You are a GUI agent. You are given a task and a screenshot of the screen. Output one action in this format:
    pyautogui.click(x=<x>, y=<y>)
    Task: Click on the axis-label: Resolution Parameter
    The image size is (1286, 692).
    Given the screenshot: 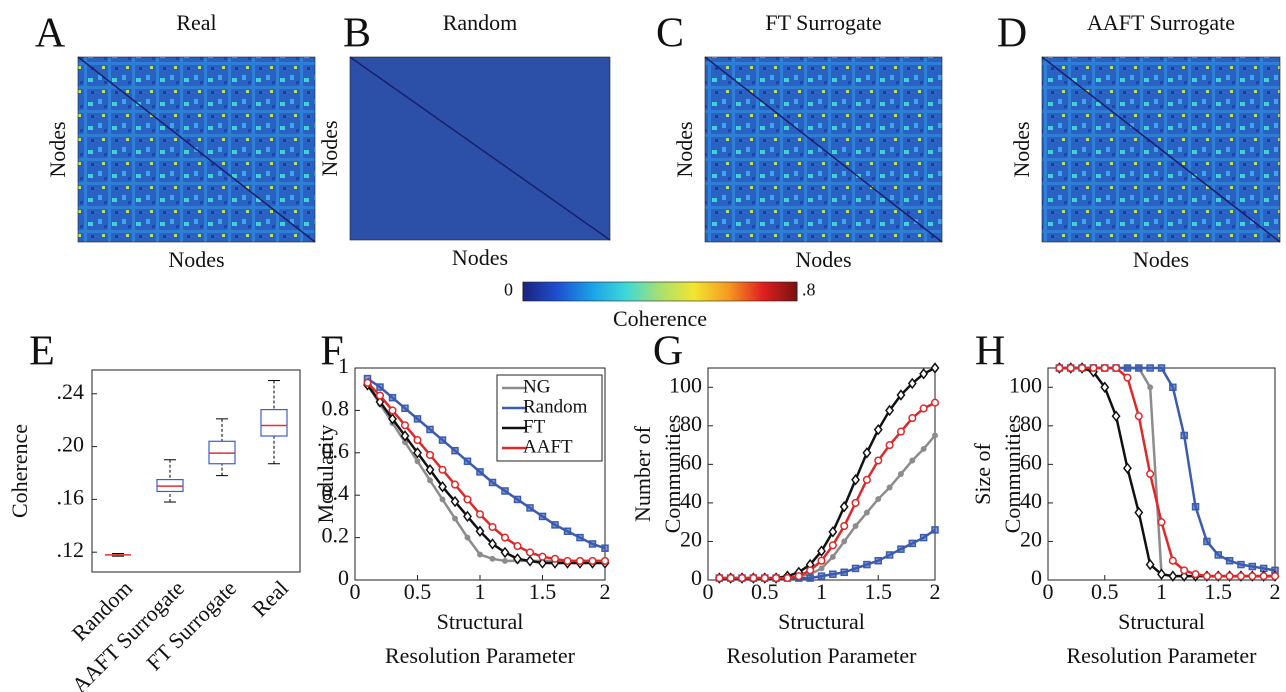 What is the action you would take?
    pyautogui.click(x=480, y=655)
    